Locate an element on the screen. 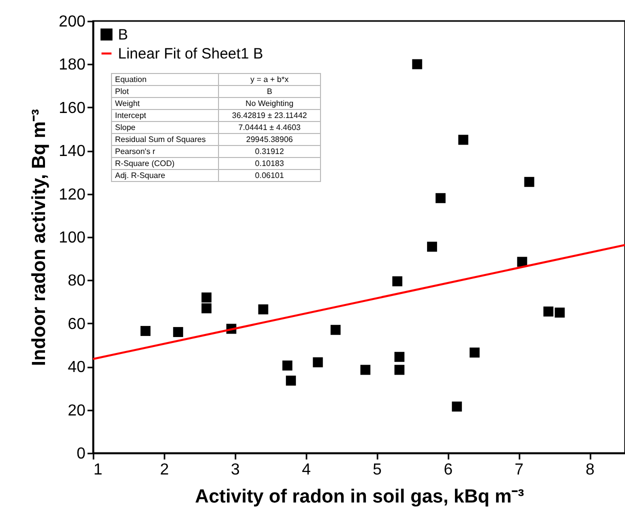  y-tick-label: 160 is located at coordinates (72, 108).